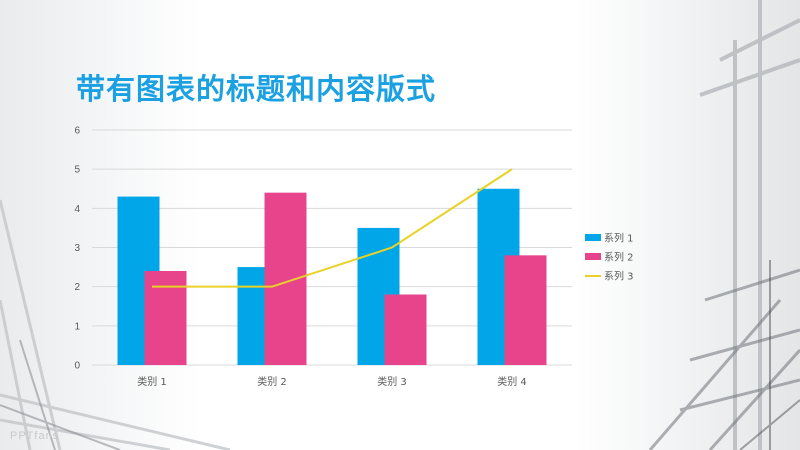 This screenshot has height=450, width=800. Describe the element at coordinates (272, 381) in the screenshot. I see `x-tick-label: 类别 2` at that location.